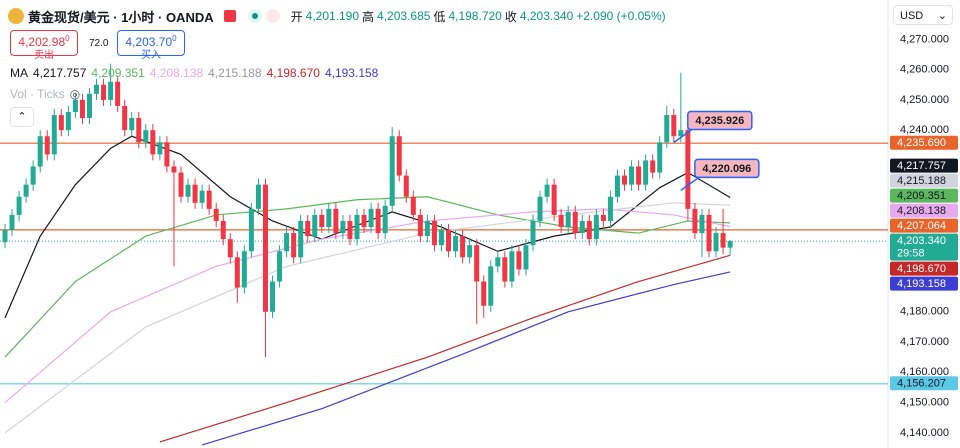 This screenshot has height=448, width=960. What do you see at coordinates (231, 16) in the screenshot?
I see `flag-icon` at bounding box center [231, 16].